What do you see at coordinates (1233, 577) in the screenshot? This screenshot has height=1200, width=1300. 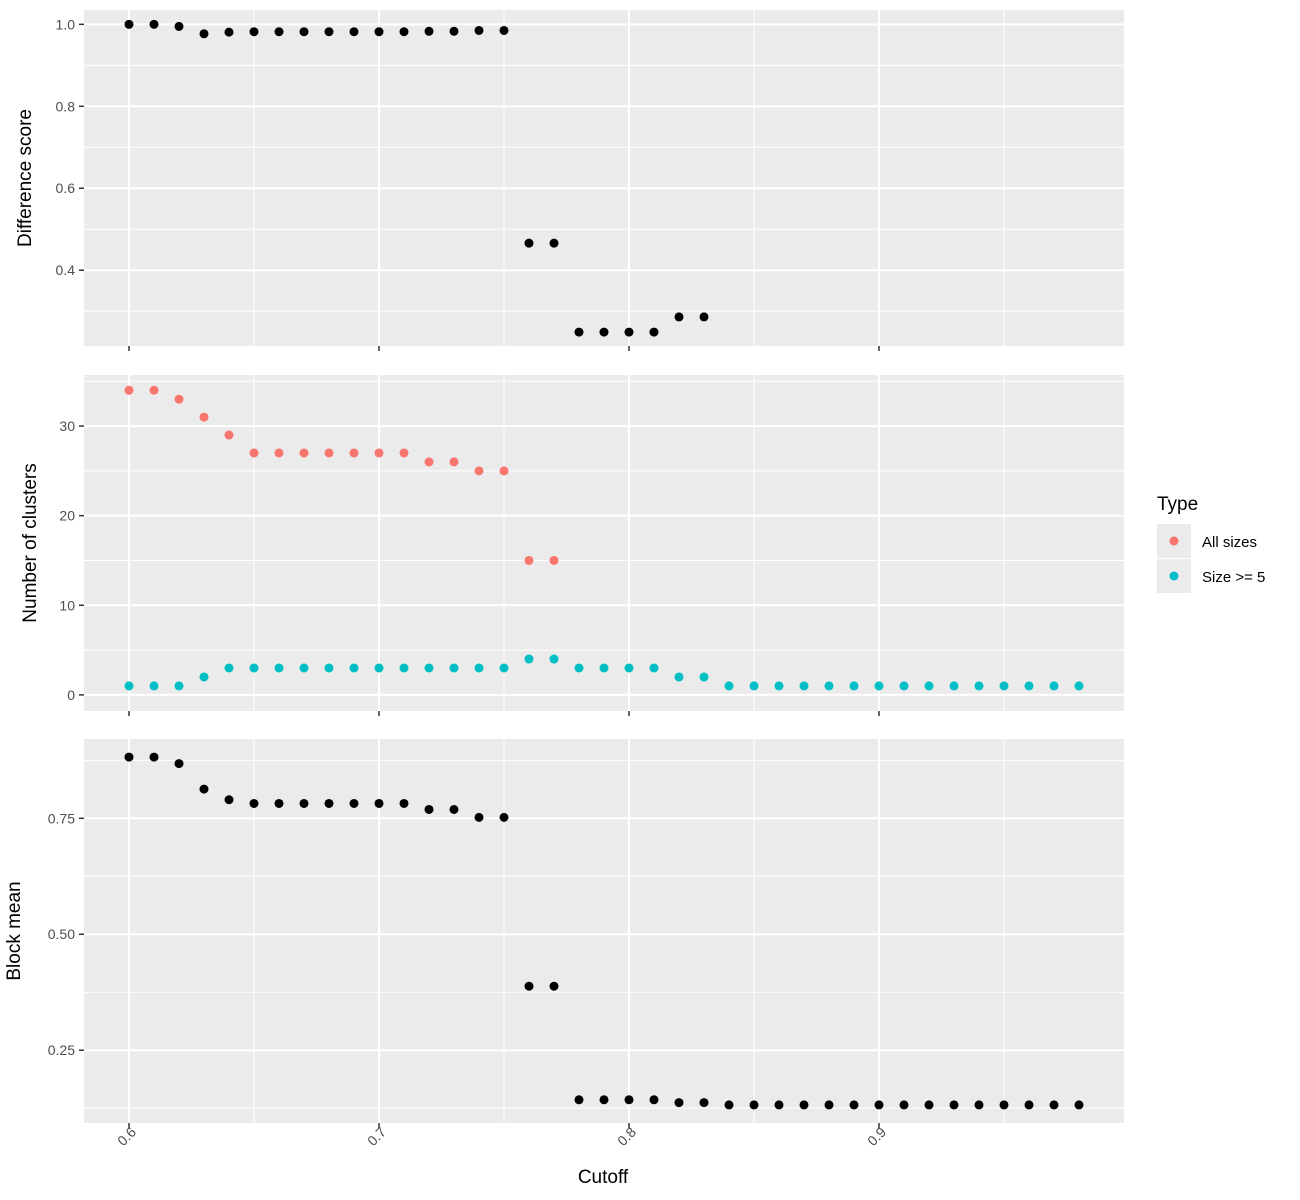 I see `legend-label-size-5: Size >= 5` at bounding box center [1233, 577].